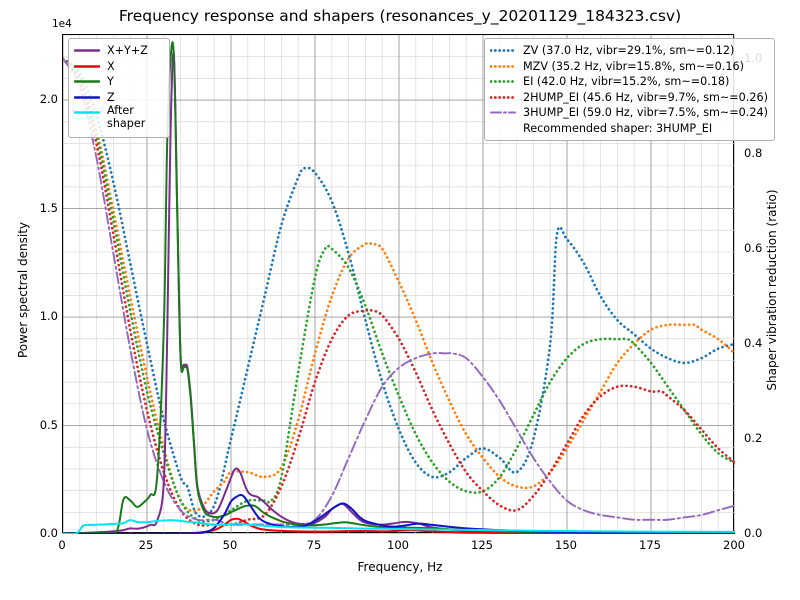  I want to click on legend-label: 2HUMP_EI (45.6 Hz, vibr=9.7%, sm~=0.26), so click(645, 97).